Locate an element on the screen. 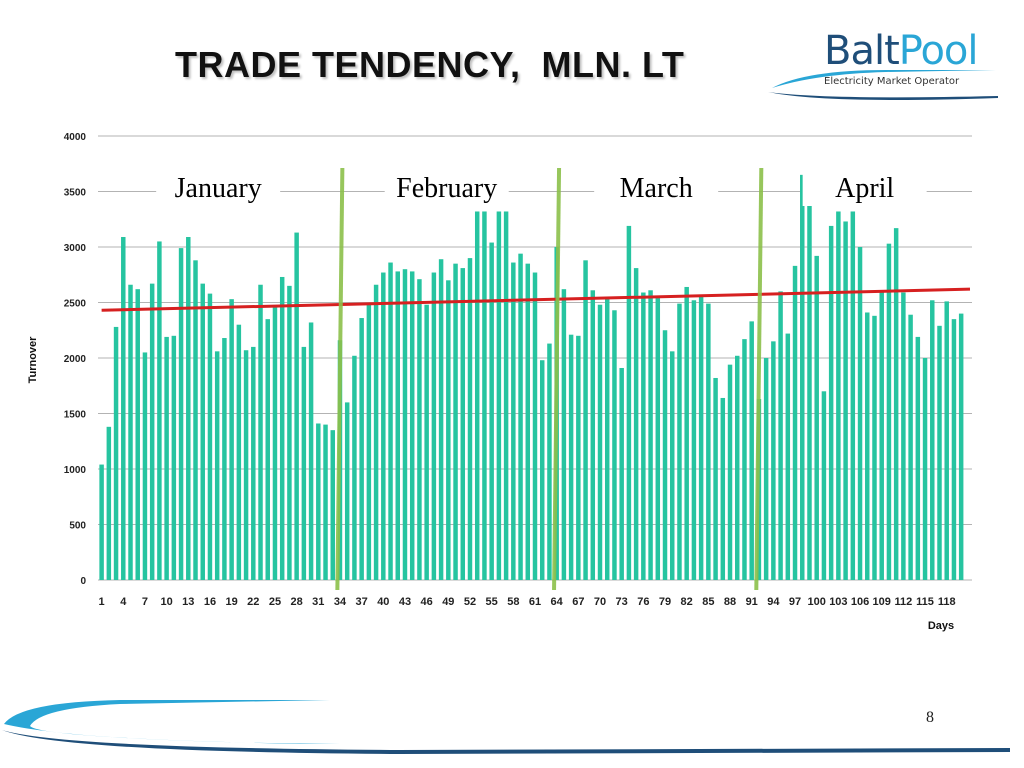 The height and width of the screenshot is (768, 1024). y-tick-labels: 0 500 1000 1500 2000 2500 3000 3500 4000 is located at coordinates (75, 359).